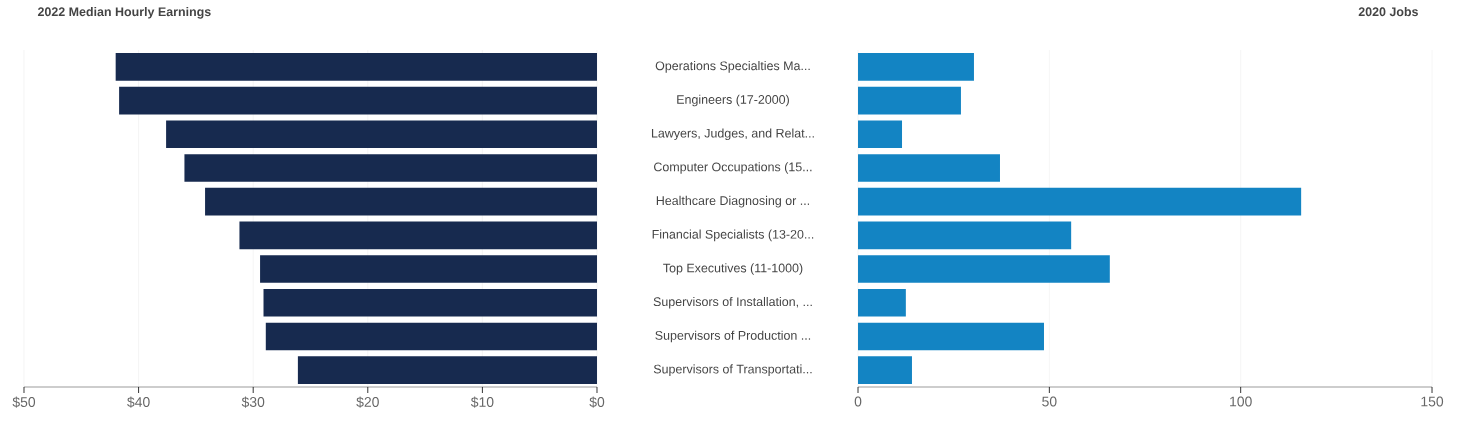  I want to click on x-tick-label: 150, so click(1432, 401).